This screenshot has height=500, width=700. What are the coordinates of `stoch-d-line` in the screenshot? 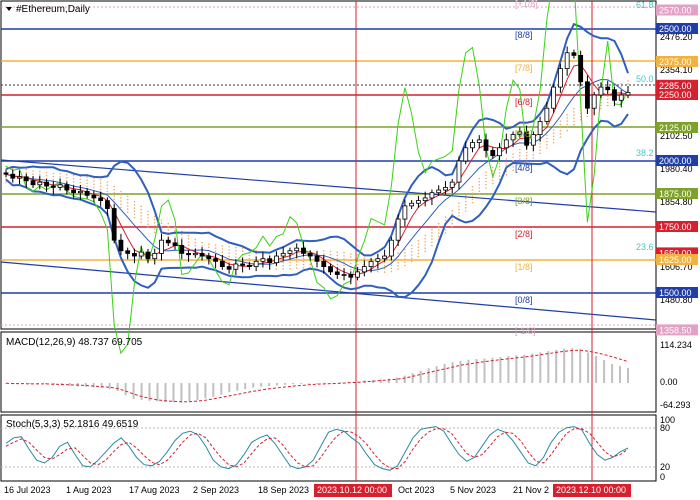 It's located at (317, 449).